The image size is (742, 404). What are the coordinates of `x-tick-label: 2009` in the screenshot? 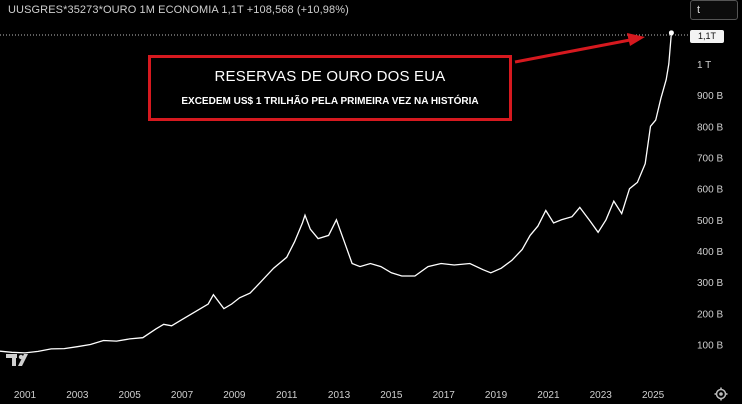 It's located at (234, 395).